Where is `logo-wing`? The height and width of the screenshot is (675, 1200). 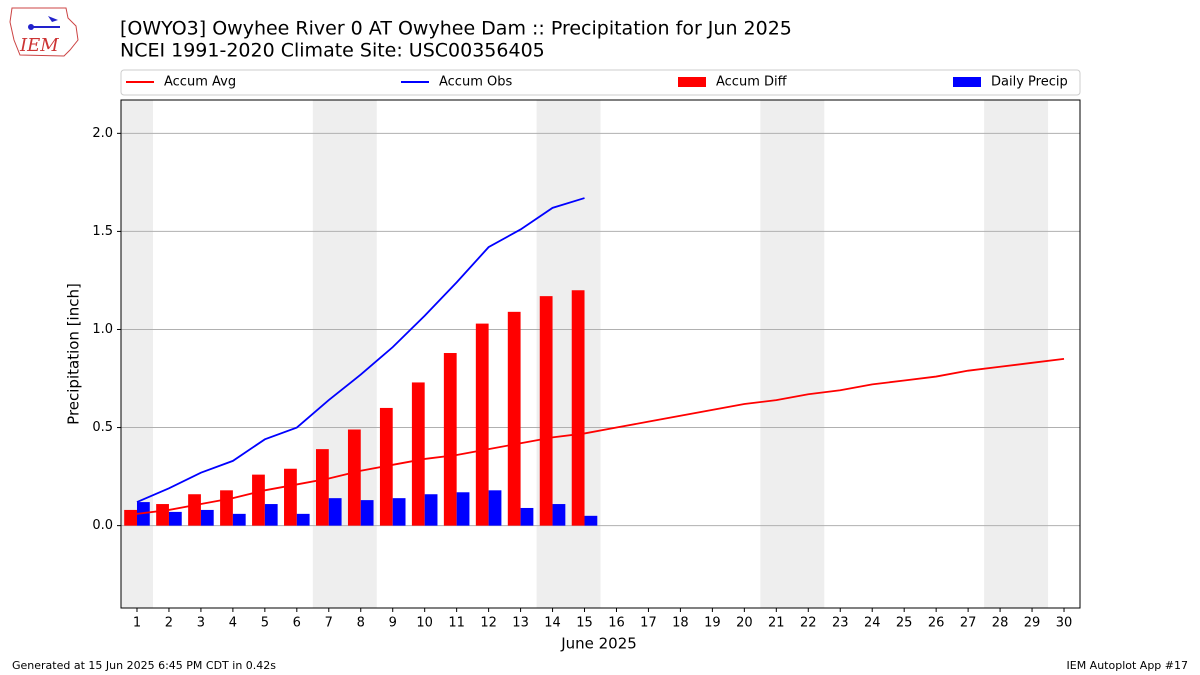 logo-wing is located at coordinates (53, 19).